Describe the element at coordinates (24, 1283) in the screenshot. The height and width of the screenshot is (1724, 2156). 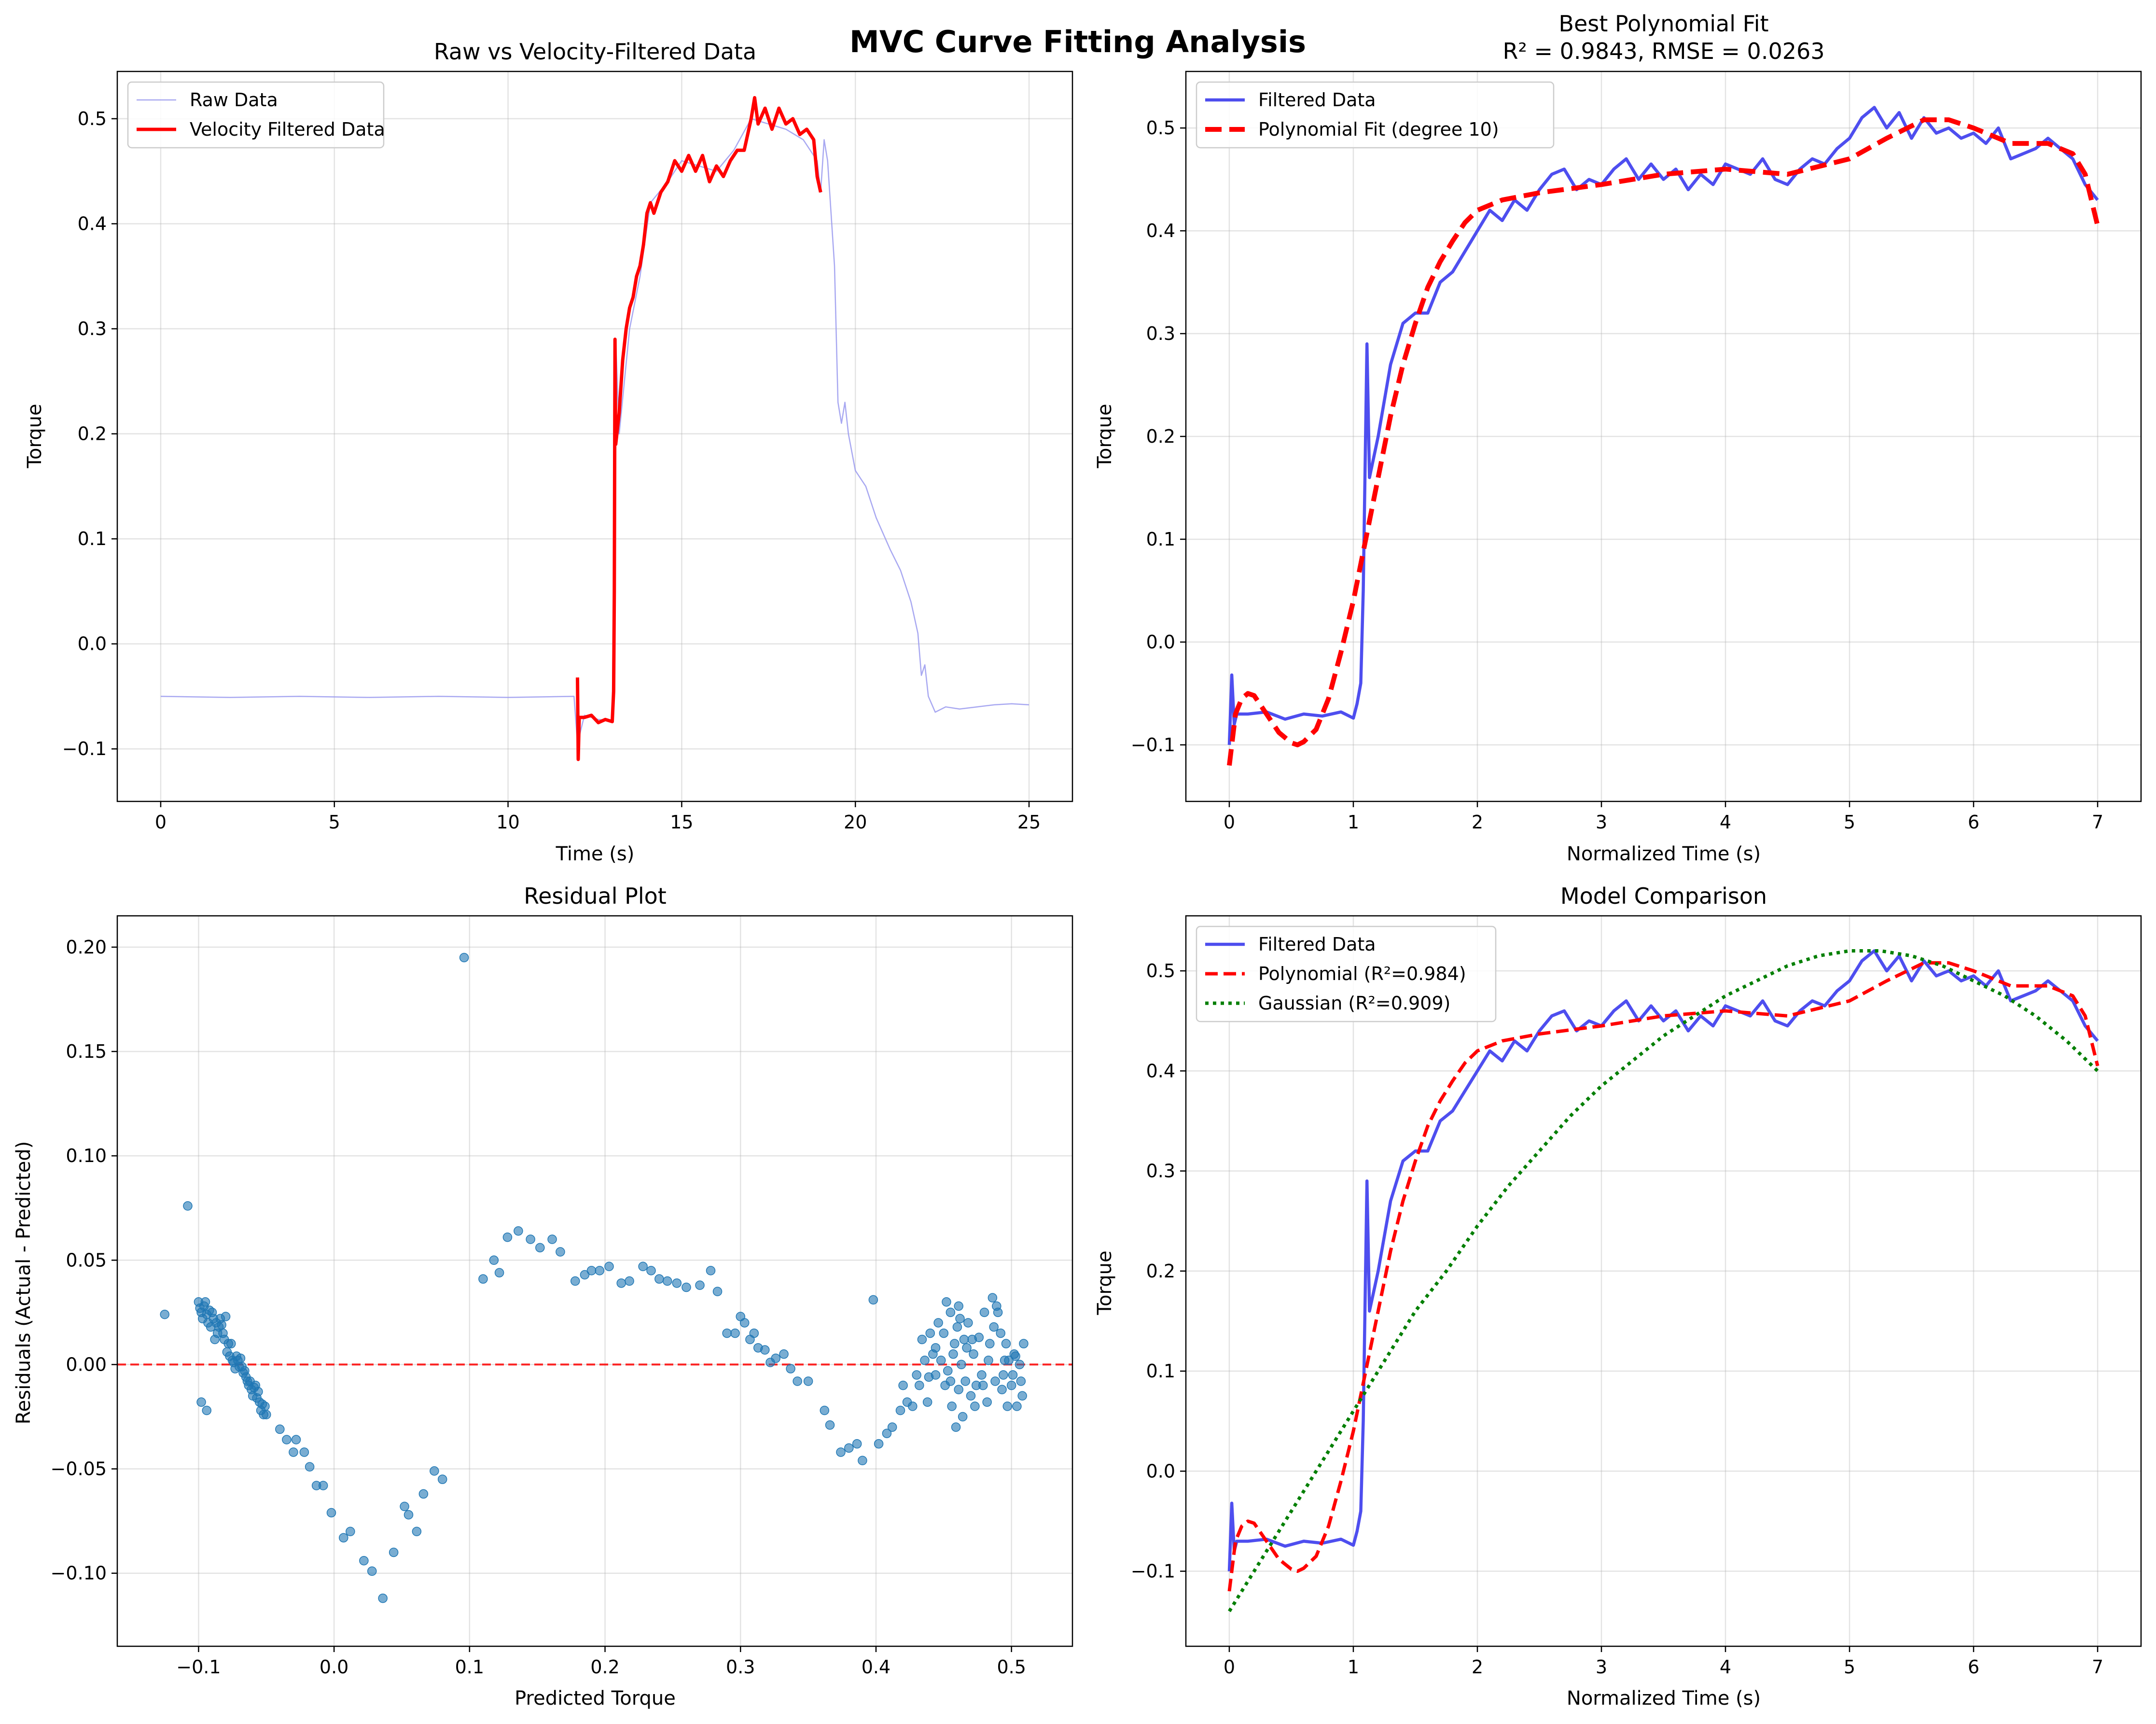
I see `y-axis-label: Residuals (Actual - Predicted)` at that location.